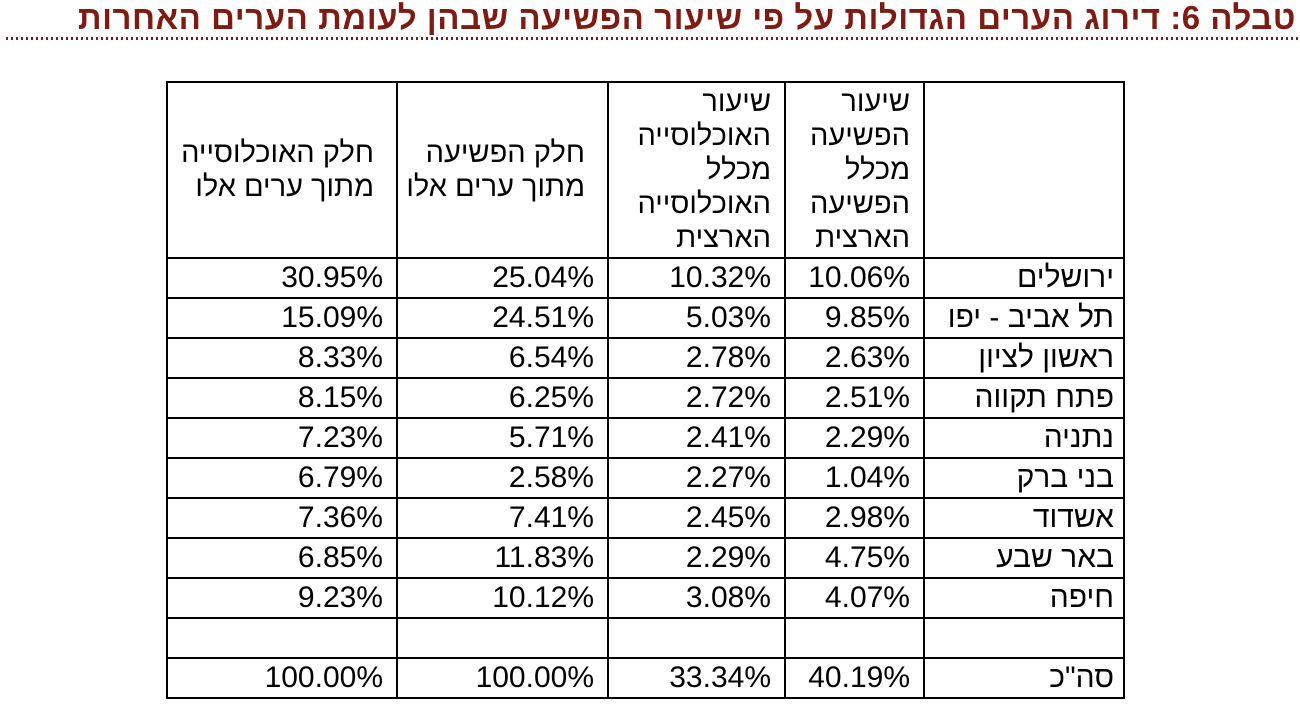 The image size is (1300, 719). Describe the element at coordinates (696, 398) in the screenshot. I see `population-rate-national-cell: 2.72%` at that location.